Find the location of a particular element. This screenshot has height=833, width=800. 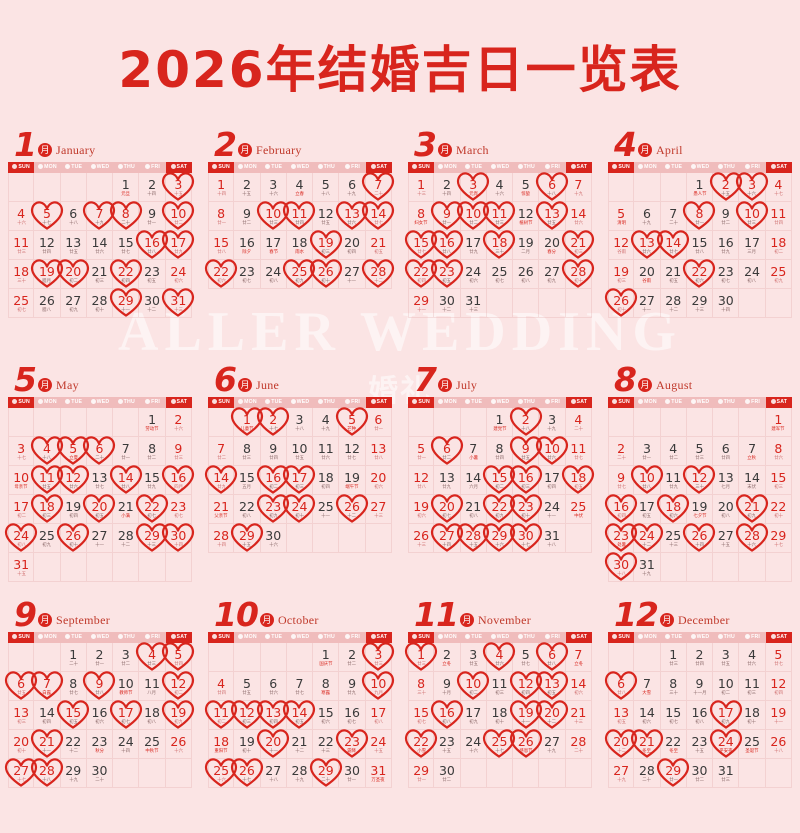

day-cell: 3 廿五 is located at coordinates (473, 657).